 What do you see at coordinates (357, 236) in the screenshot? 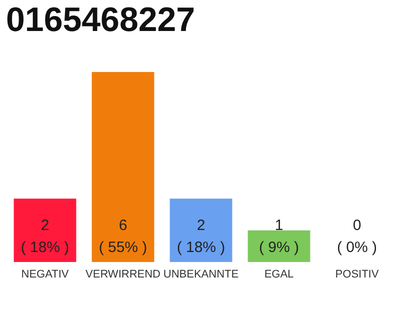
I see `data-label: 0 ( 0% )` at bounding box center [357, 236].